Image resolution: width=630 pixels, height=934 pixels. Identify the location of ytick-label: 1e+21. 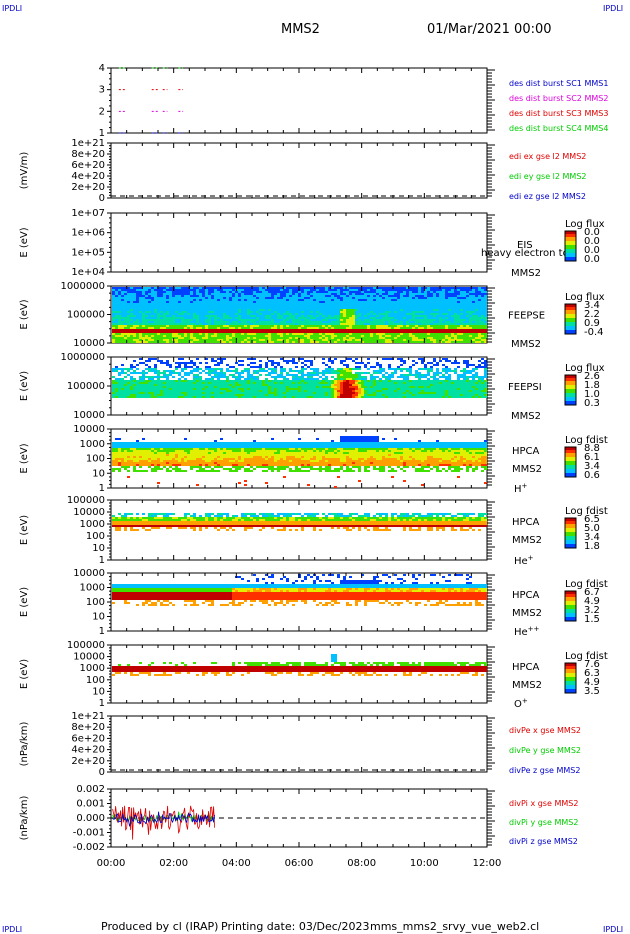
(88, 143).